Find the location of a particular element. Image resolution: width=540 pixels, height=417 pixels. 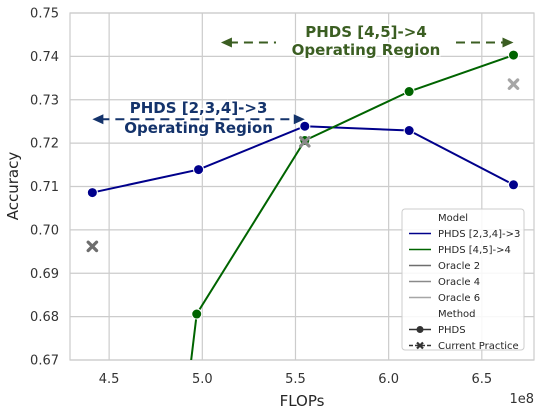

x-tick-label: 5.5 is located at coordinates (295, 379).